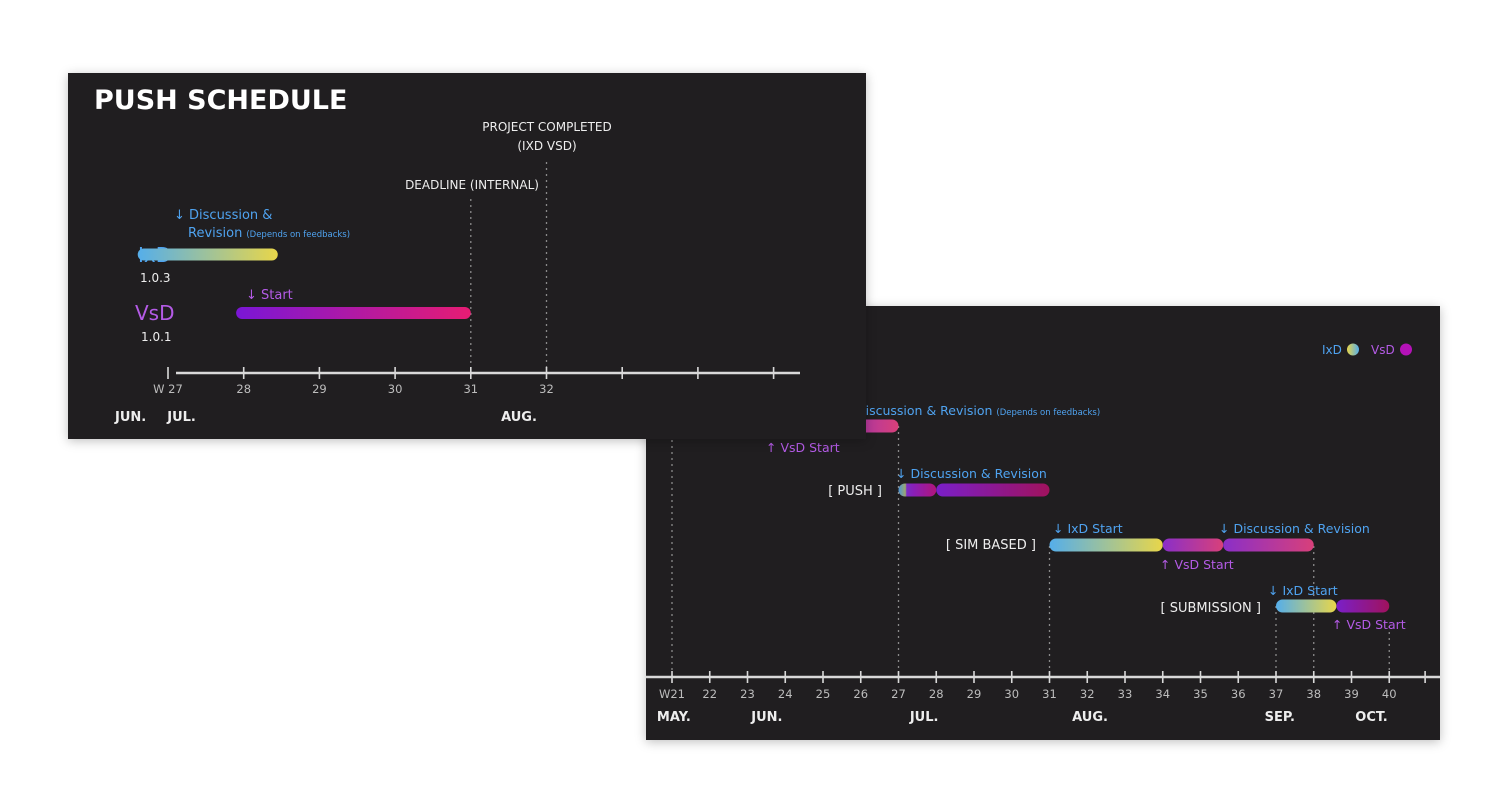 The width and height of the screenshot is (1500, 800). I want to click on back-tick-label: 33, so click(1125, 694).